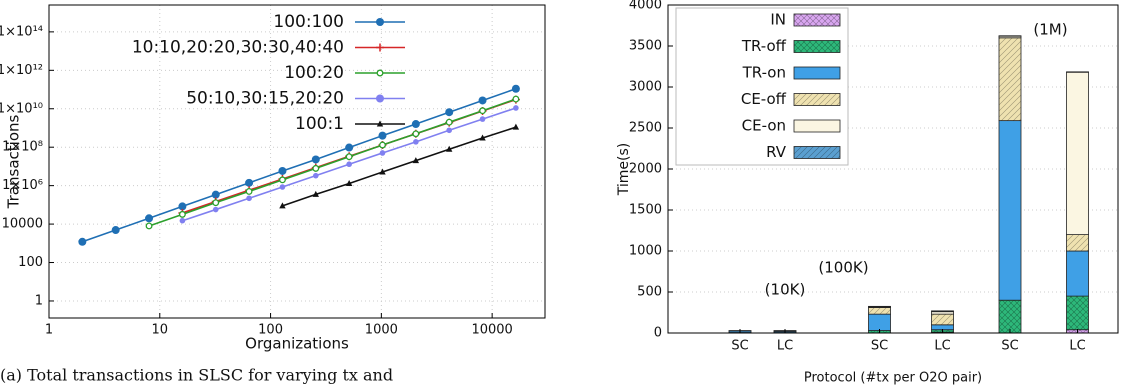 The width and height of the screenshot is (1140, 388). What do you see at coordinates (645, 251) in the screenshot?
I see `y-tick-label: 1000` at bounding box center [645, 251].